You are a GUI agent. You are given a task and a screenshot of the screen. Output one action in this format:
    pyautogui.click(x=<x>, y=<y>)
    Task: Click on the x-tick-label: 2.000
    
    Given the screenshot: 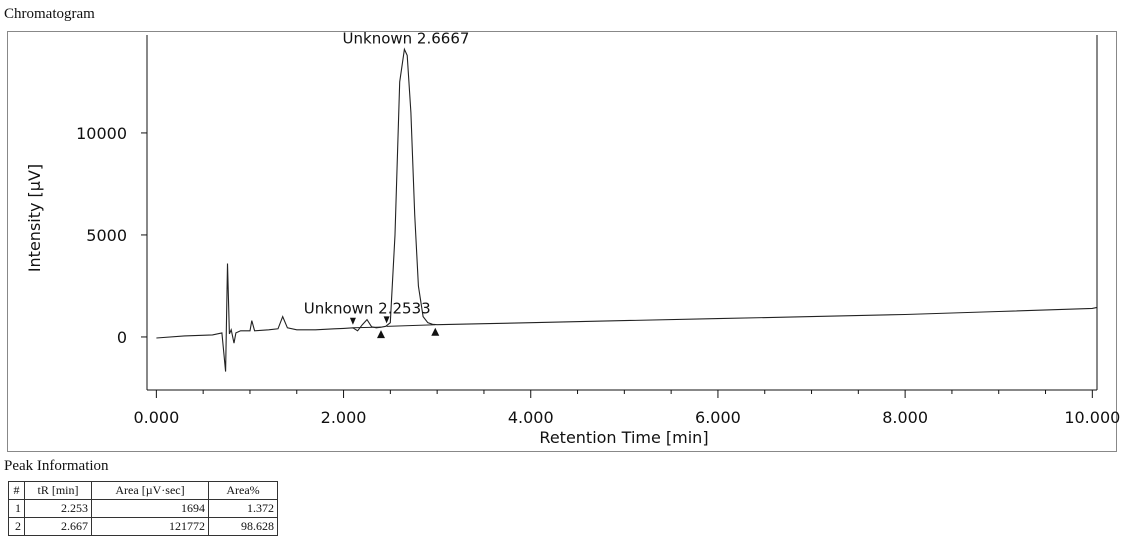 What is the action you would take?
    pyautogui.click(x=344, y=417)
    